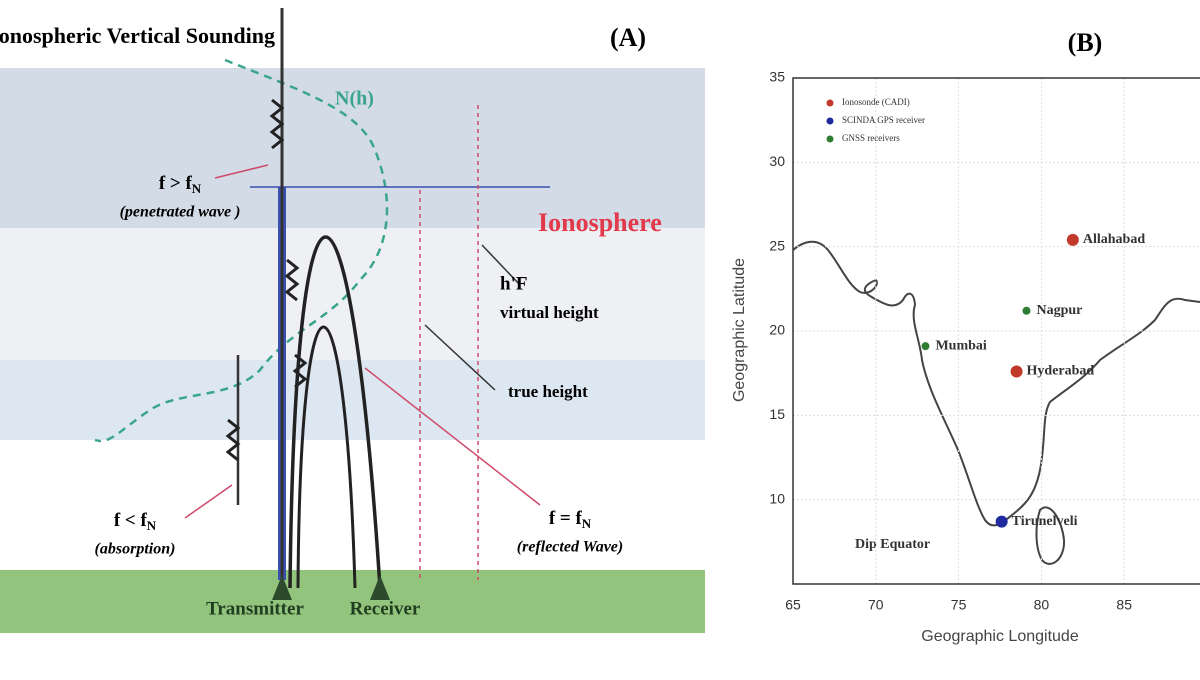 The width and height of the screenshot is (1200, 680). Describe the element at coordinates (135, 521) in the screenshot. I see `absorption-label: f < fN` at that location.